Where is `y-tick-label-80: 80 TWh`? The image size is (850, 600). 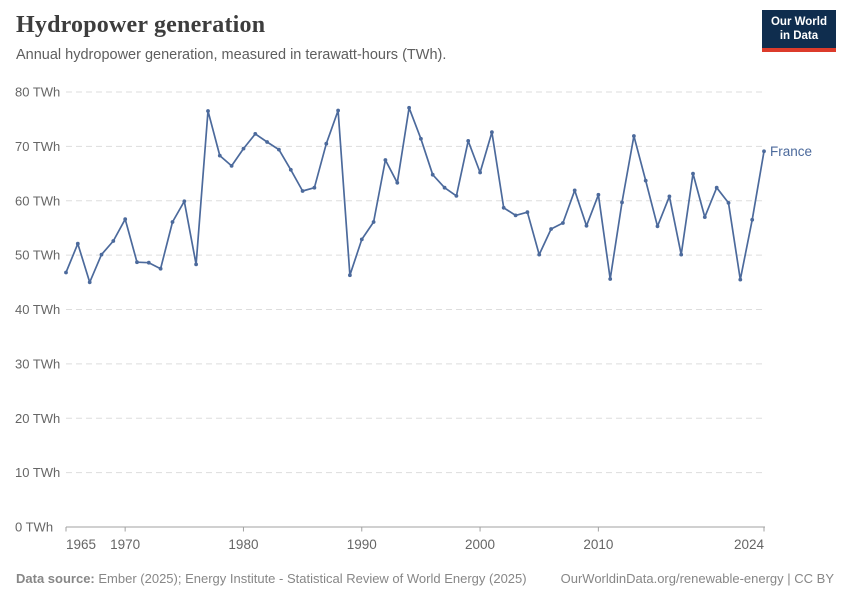
y-tick-label-80: 80 TWh is located at coordinates (37, 92).